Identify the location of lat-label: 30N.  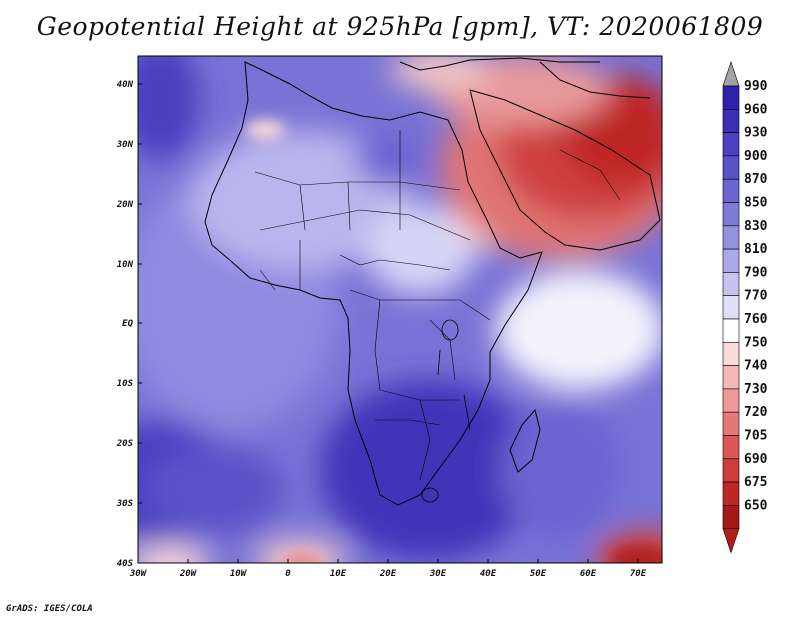
(125, 145).